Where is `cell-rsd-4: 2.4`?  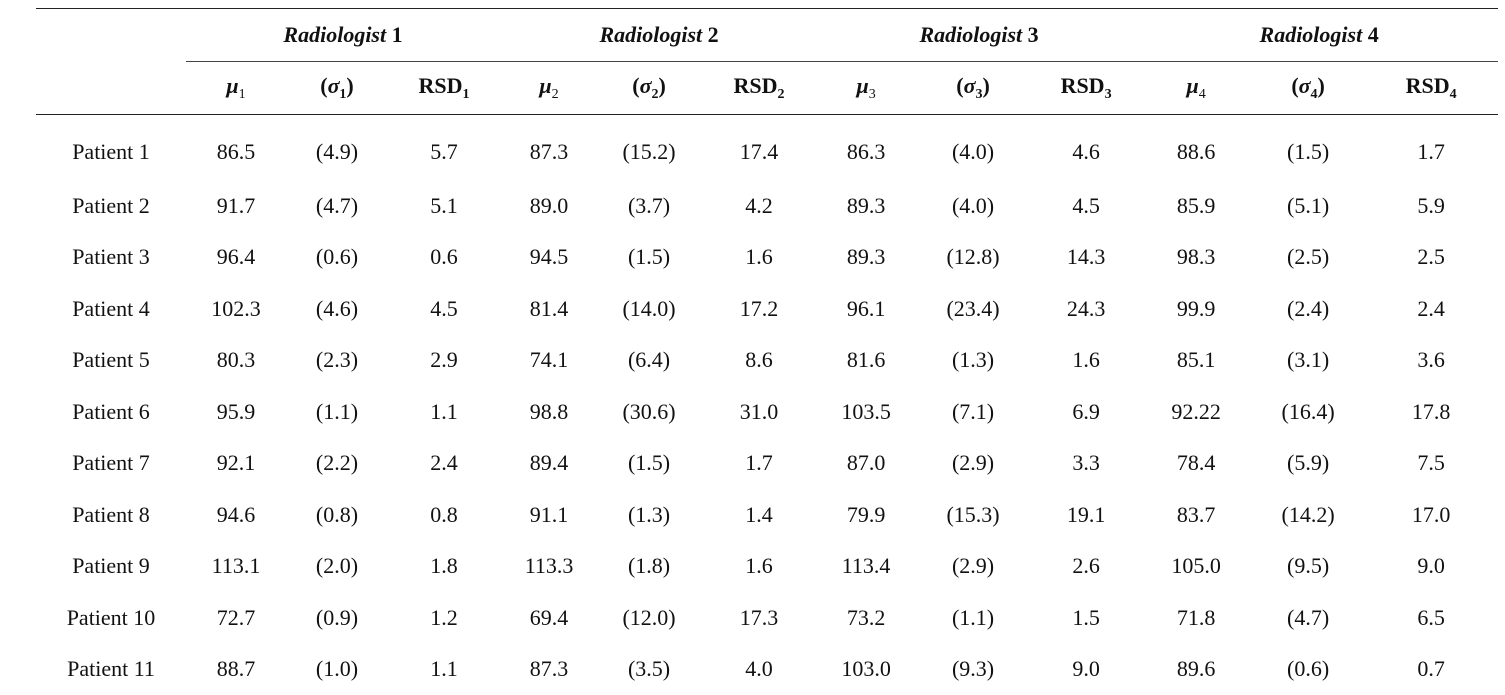 cell-rsd-4: 2.4 is located at coordinates (1431, 309).